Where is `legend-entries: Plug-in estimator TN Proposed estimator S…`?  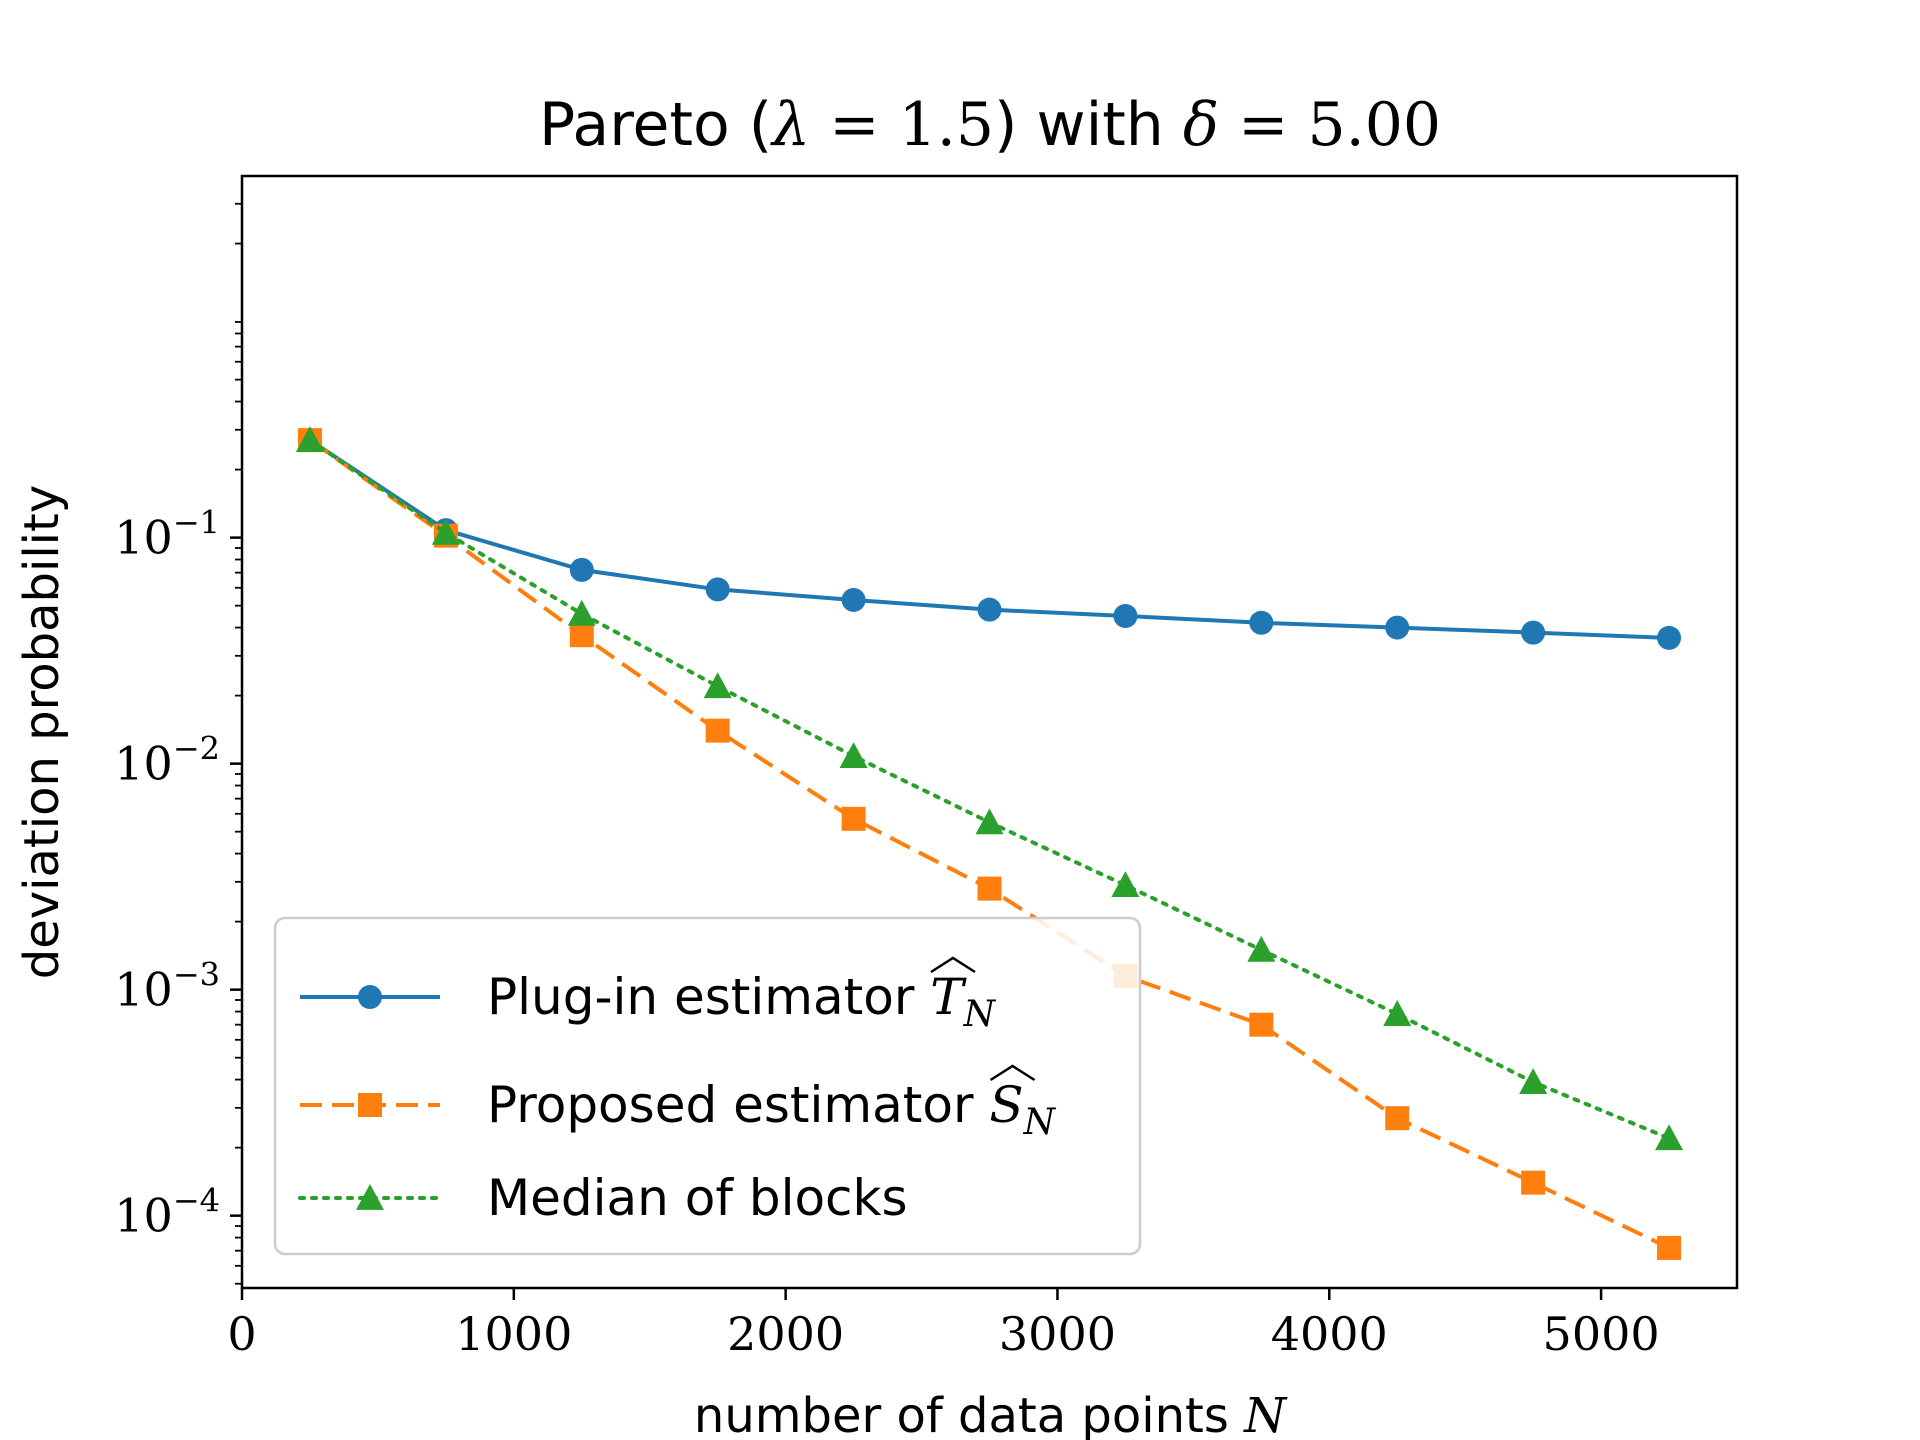
legend-entries: Plug-in estimator TN Proposed estimator S… is located at coordinates (677, 1091).